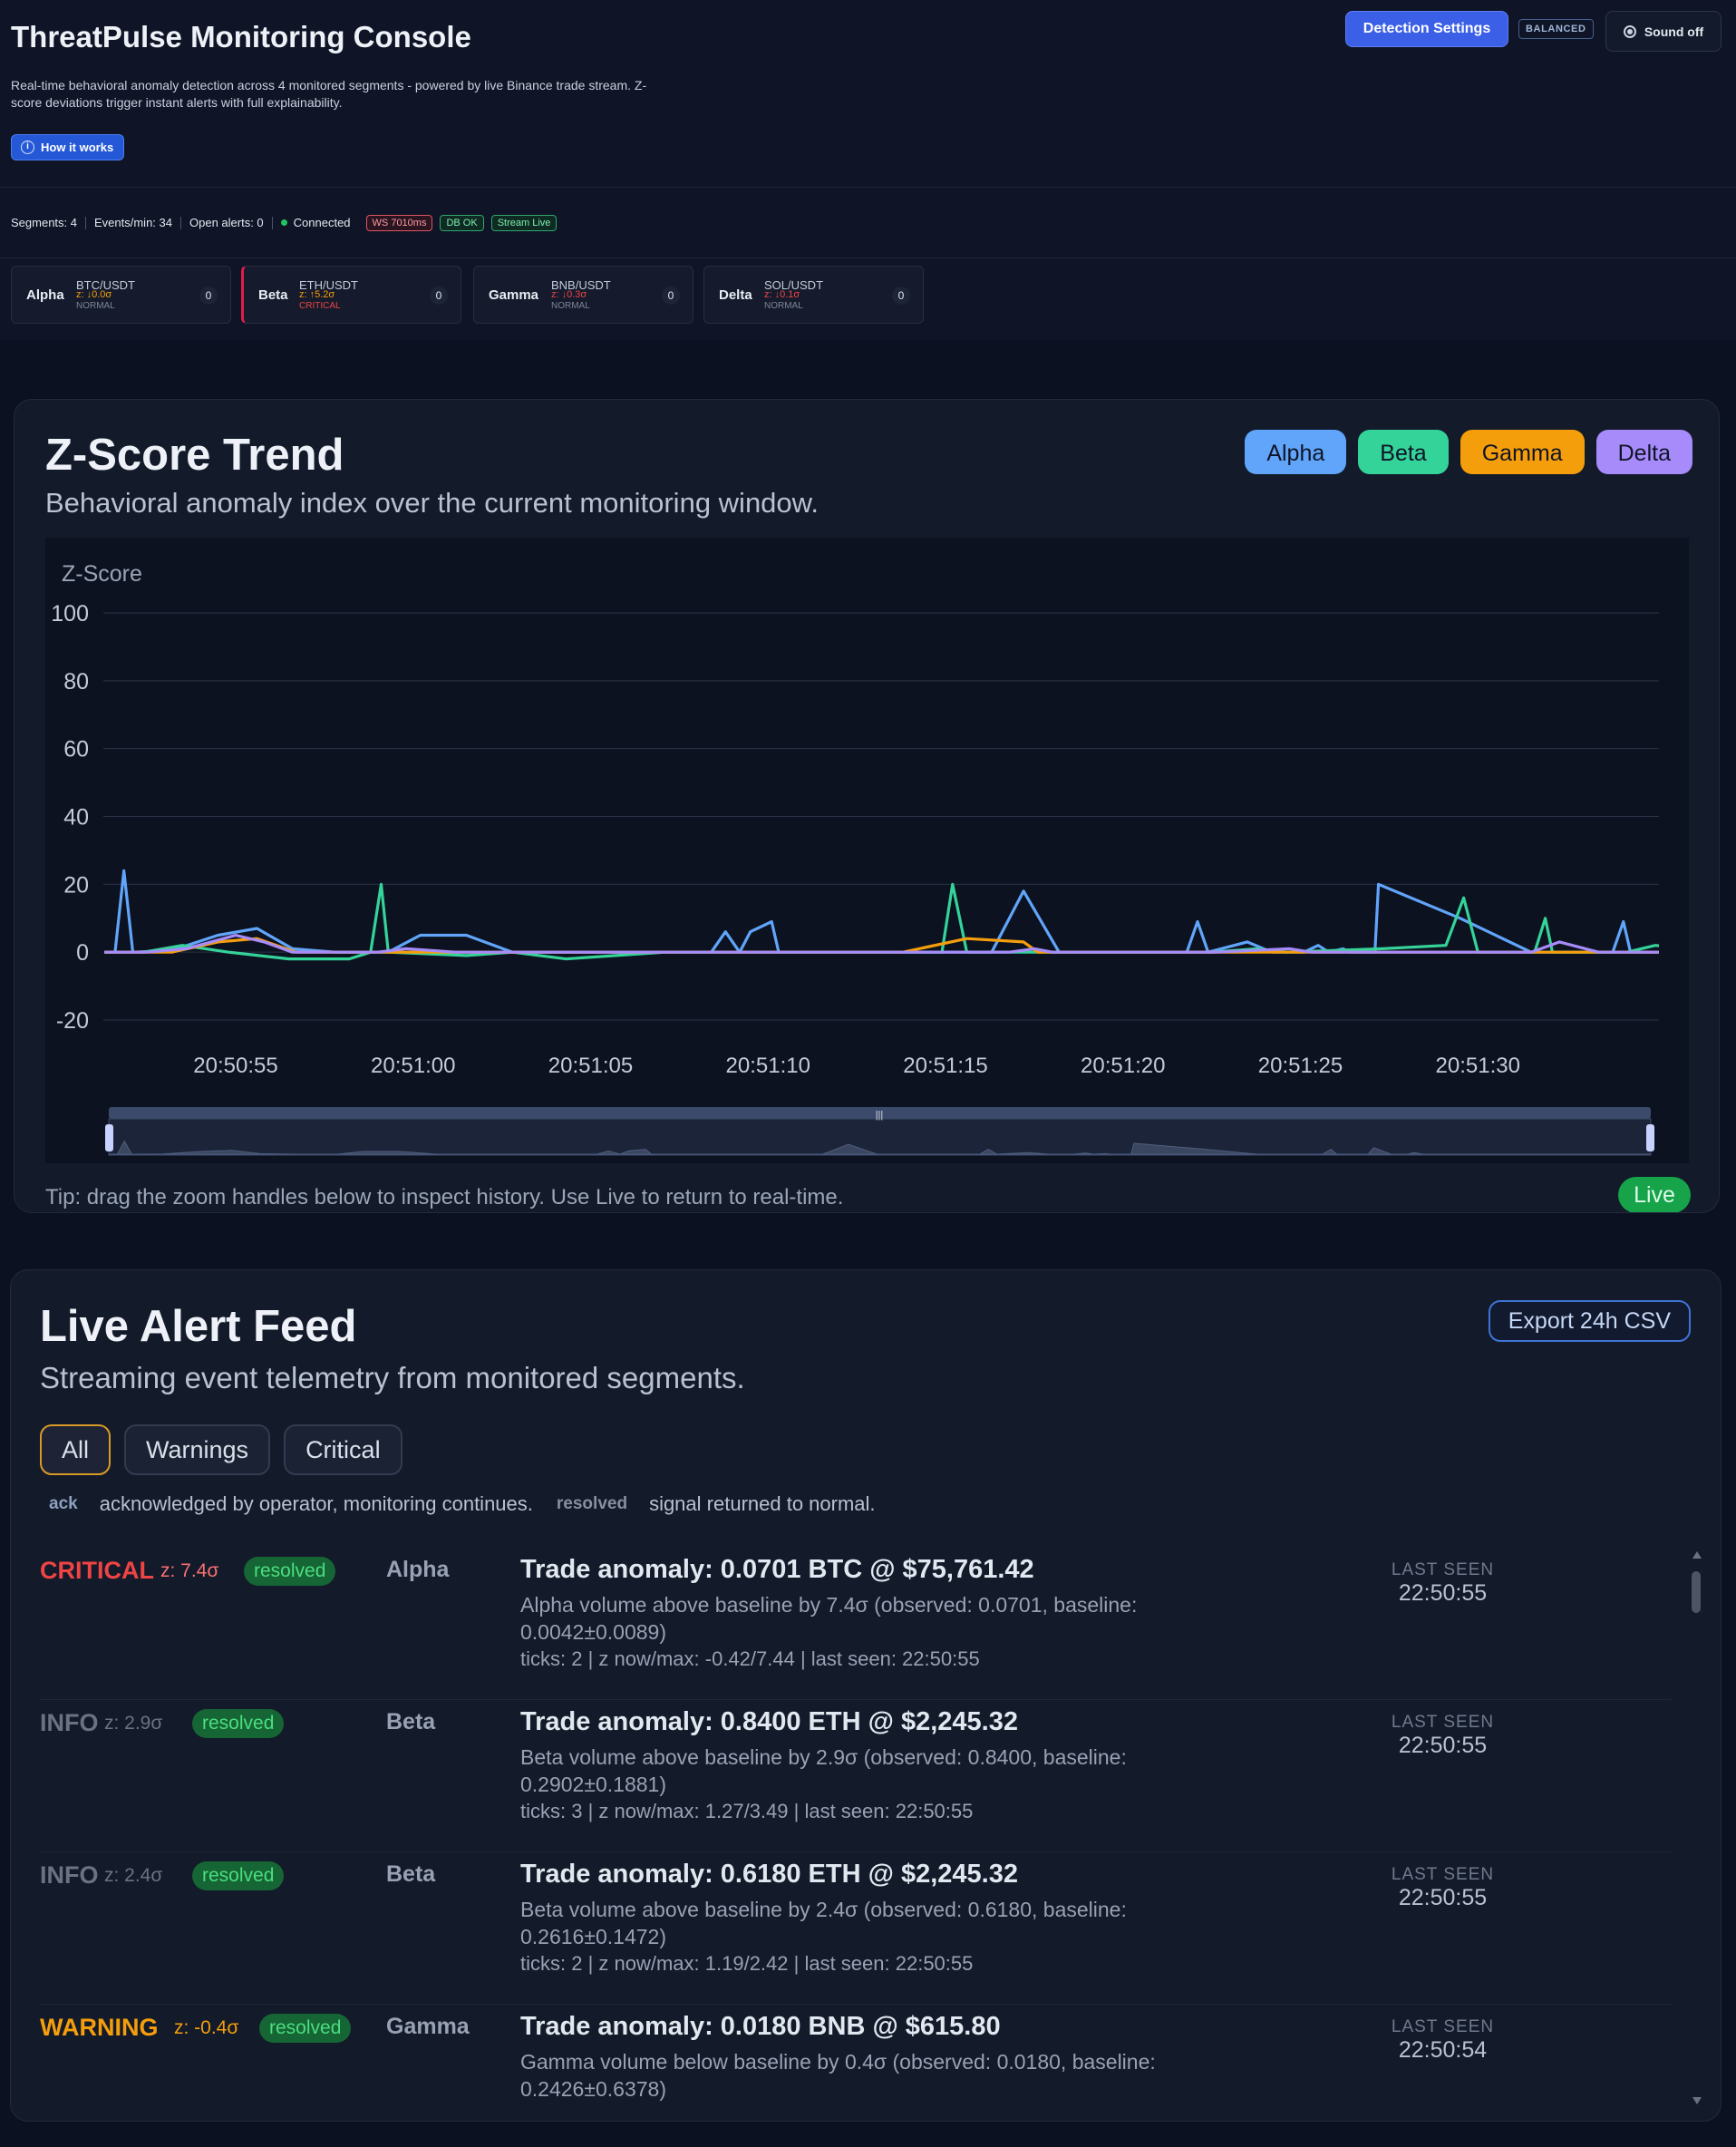  What do you see at coordinates (45, 295) in the screenshot?
I see `segment-name: Alpha` at bounding box center [45, 295].